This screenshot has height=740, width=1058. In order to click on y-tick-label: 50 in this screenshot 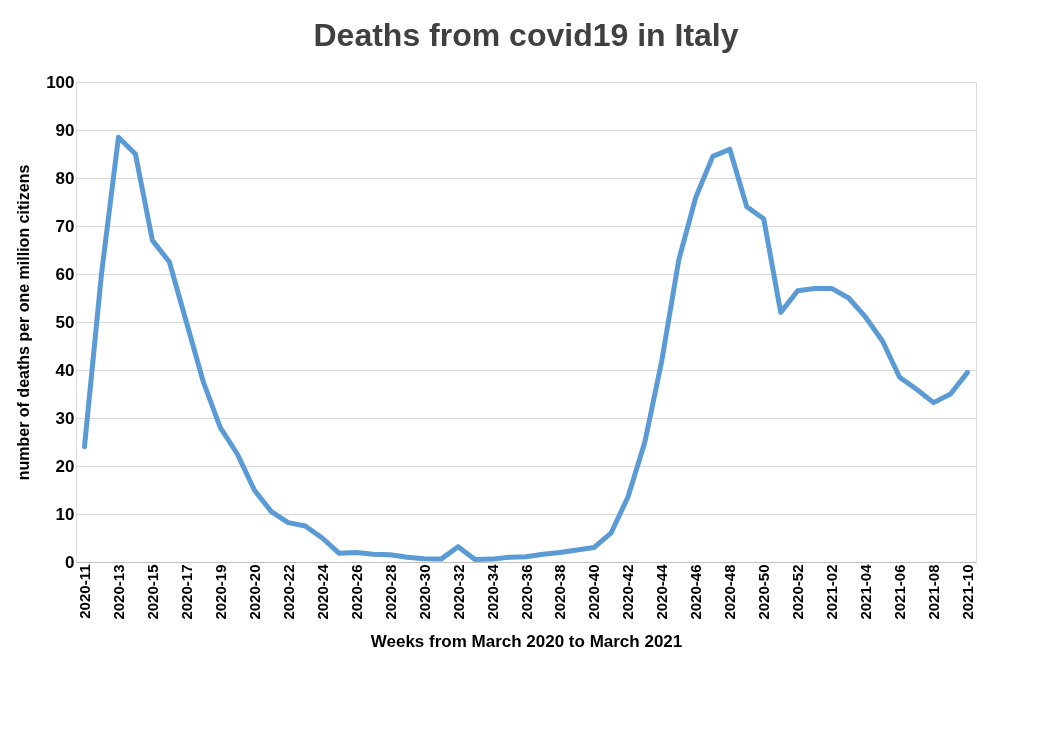, I will do `click(65, 322)`.